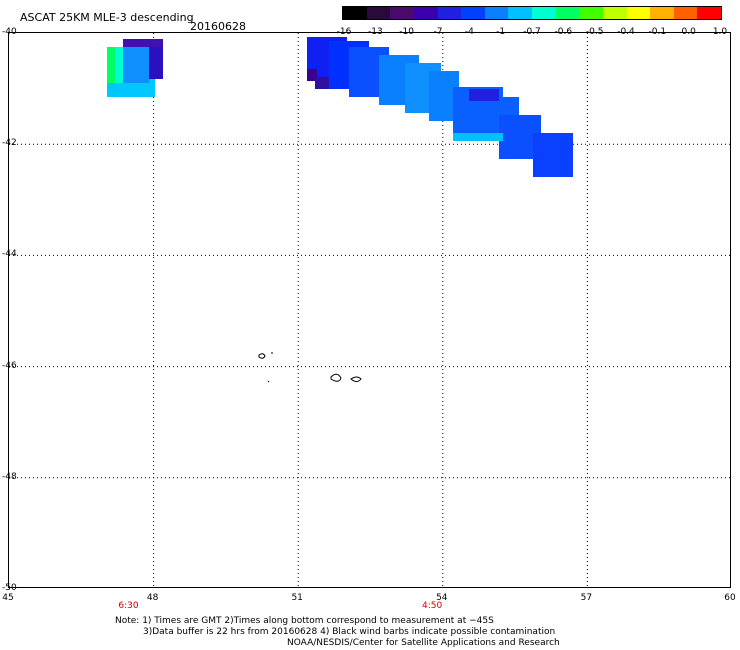  Describe the element at coordinates (442, 598) in the screenshot. I see `longitude-label: 54` at that location.